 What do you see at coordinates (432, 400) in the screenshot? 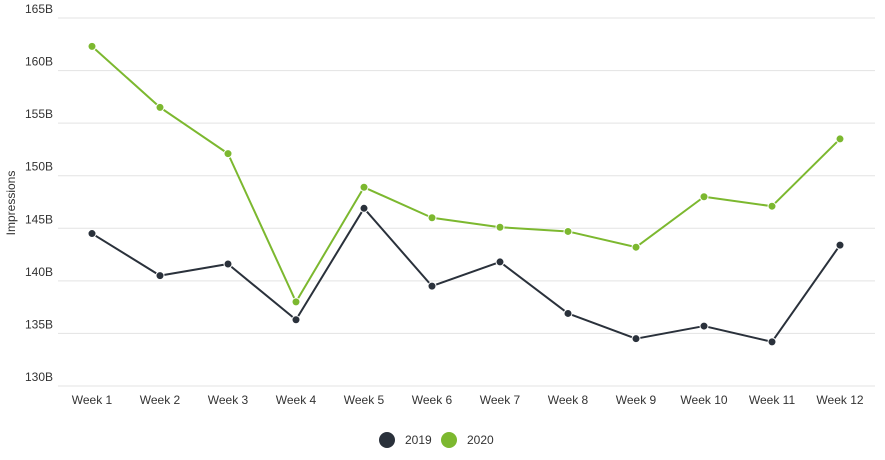
I see `x-tick-label: Week 6` at bounding box center [432, 400].